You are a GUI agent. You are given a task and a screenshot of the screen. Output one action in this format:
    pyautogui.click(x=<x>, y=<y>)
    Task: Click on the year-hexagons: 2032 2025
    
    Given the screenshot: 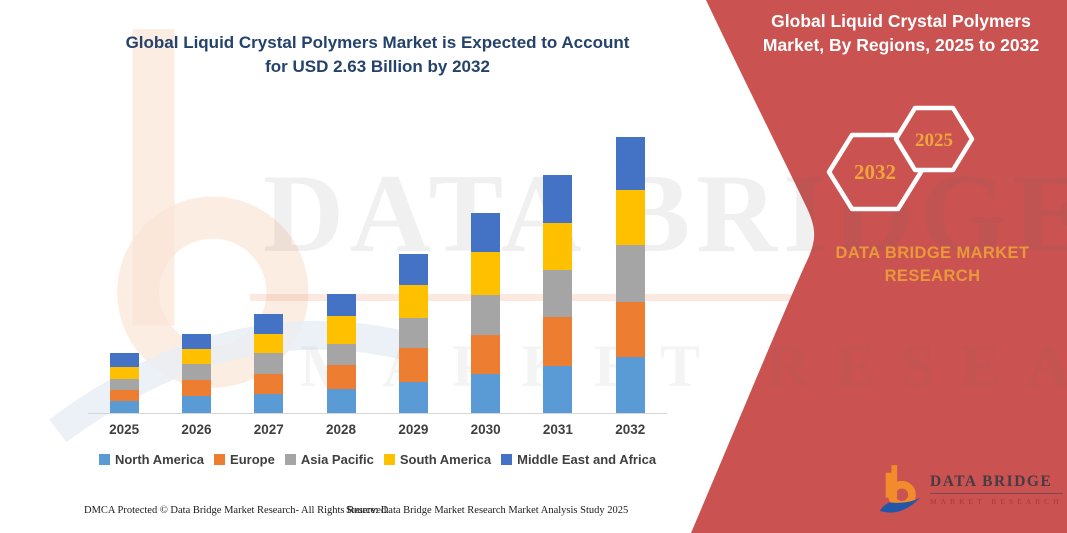 What is the action you would take?
    pyautogui.click(x=900, y=158)
    